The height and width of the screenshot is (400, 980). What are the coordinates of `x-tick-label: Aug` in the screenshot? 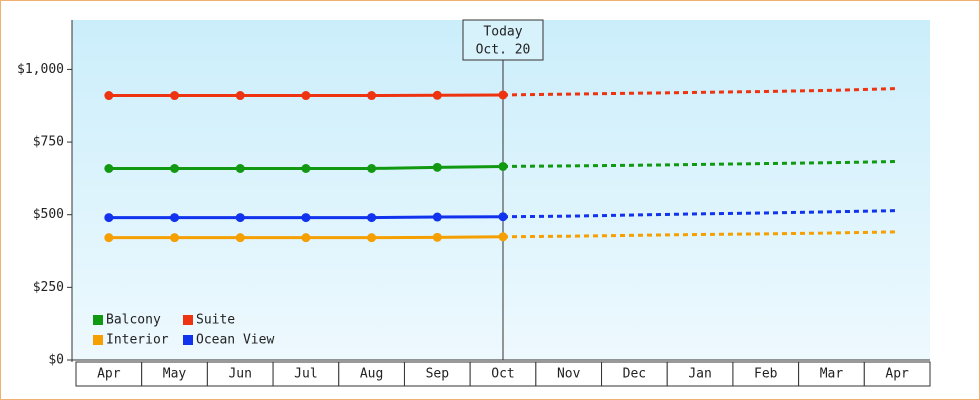 It's located at (371, 374).